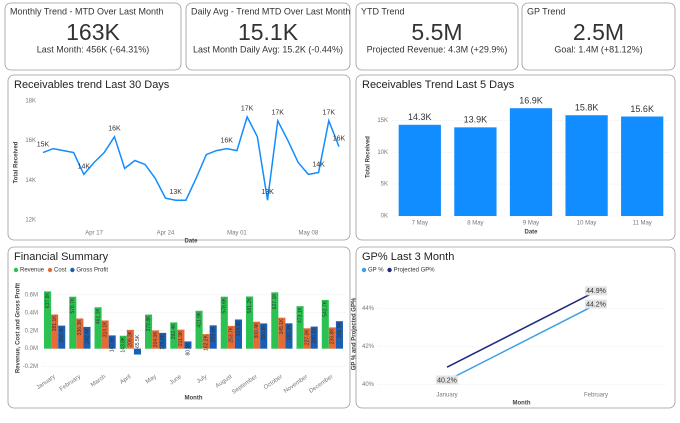 Image resolution: width=680 pixels, height=423 pixels. What do you see at coordinates (408, 257) in the screenshot?
I see `chart-title: GP% Last 3 Month` at bounding box center [408, 257].